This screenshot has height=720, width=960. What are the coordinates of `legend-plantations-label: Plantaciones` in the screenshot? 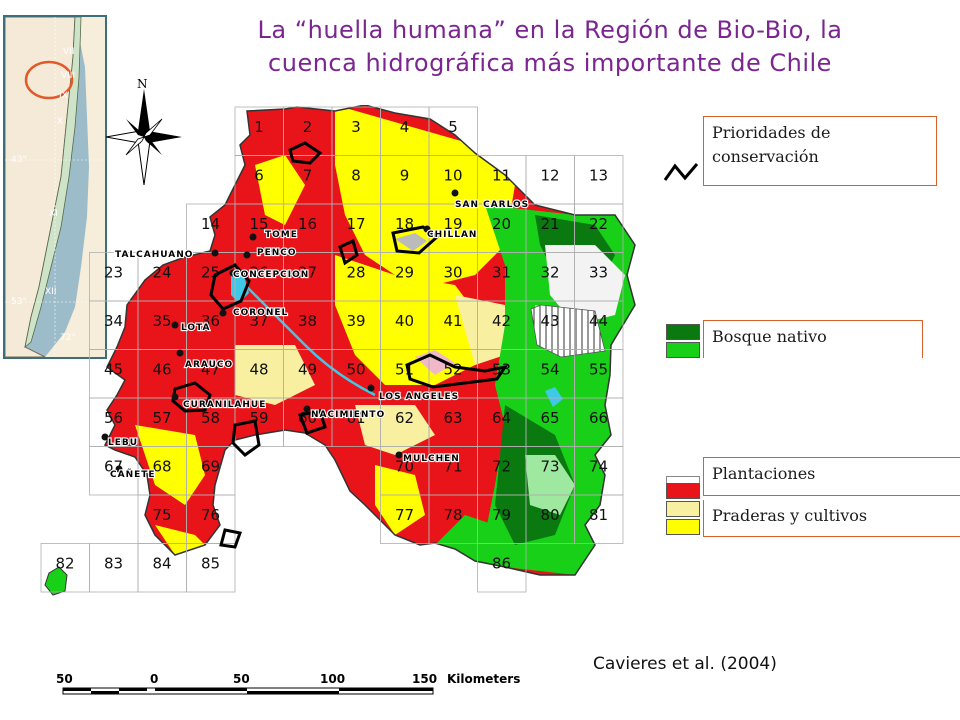 It's located at (764, 473).